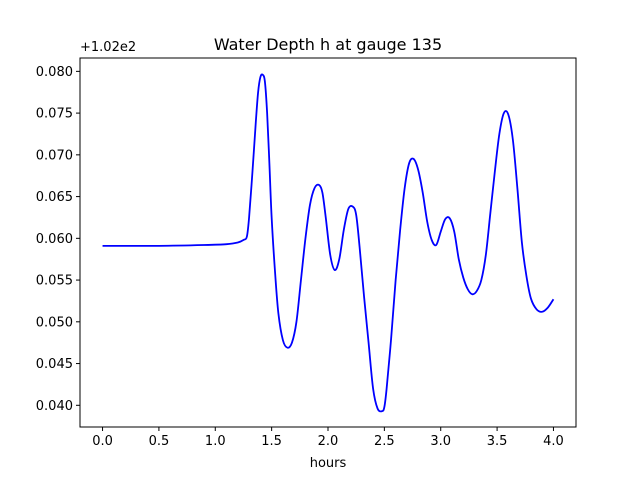 The image size is (640, 484). What do you see at coordinates (553, 441) in the screenshot?
I see `x-tick-label: 4.0` at bounding box center [553, 441].